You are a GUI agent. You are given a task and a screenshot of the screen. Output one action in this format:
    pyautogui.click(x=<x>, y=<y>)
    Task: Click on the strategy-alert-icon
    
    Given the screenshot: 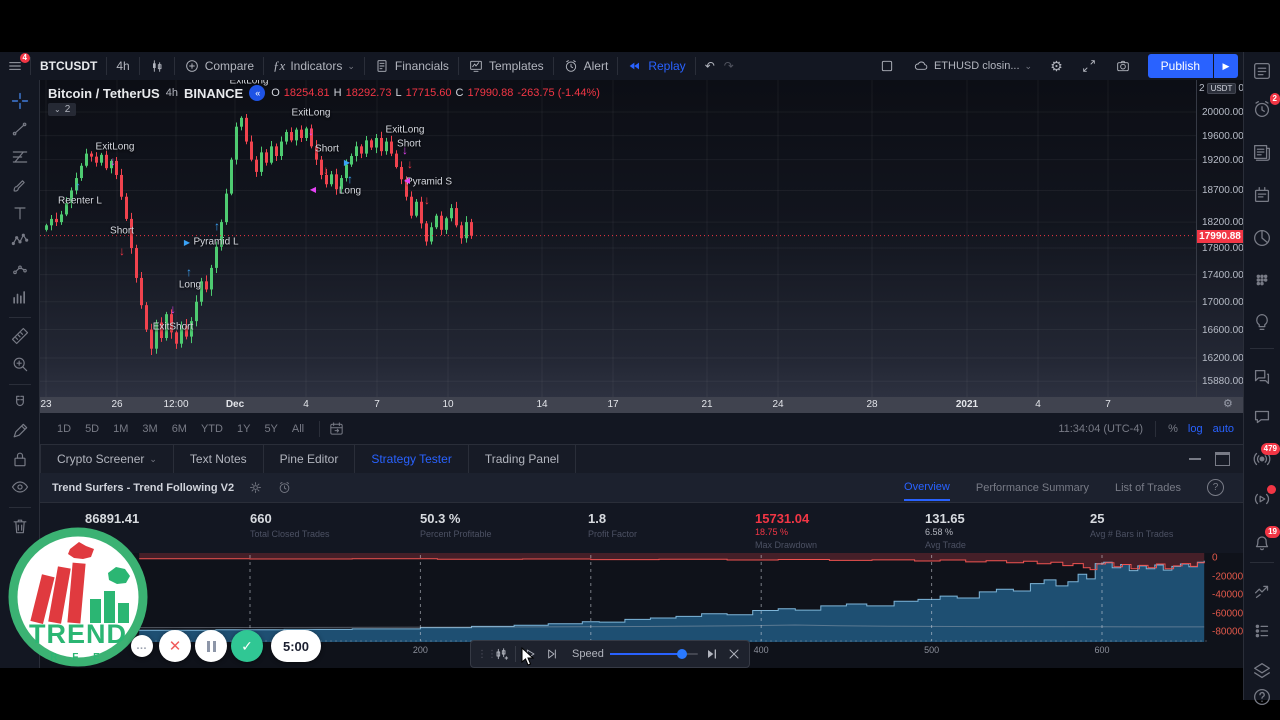 What is the action you would take?
    pyautogui.click(x=284, y=487)
    